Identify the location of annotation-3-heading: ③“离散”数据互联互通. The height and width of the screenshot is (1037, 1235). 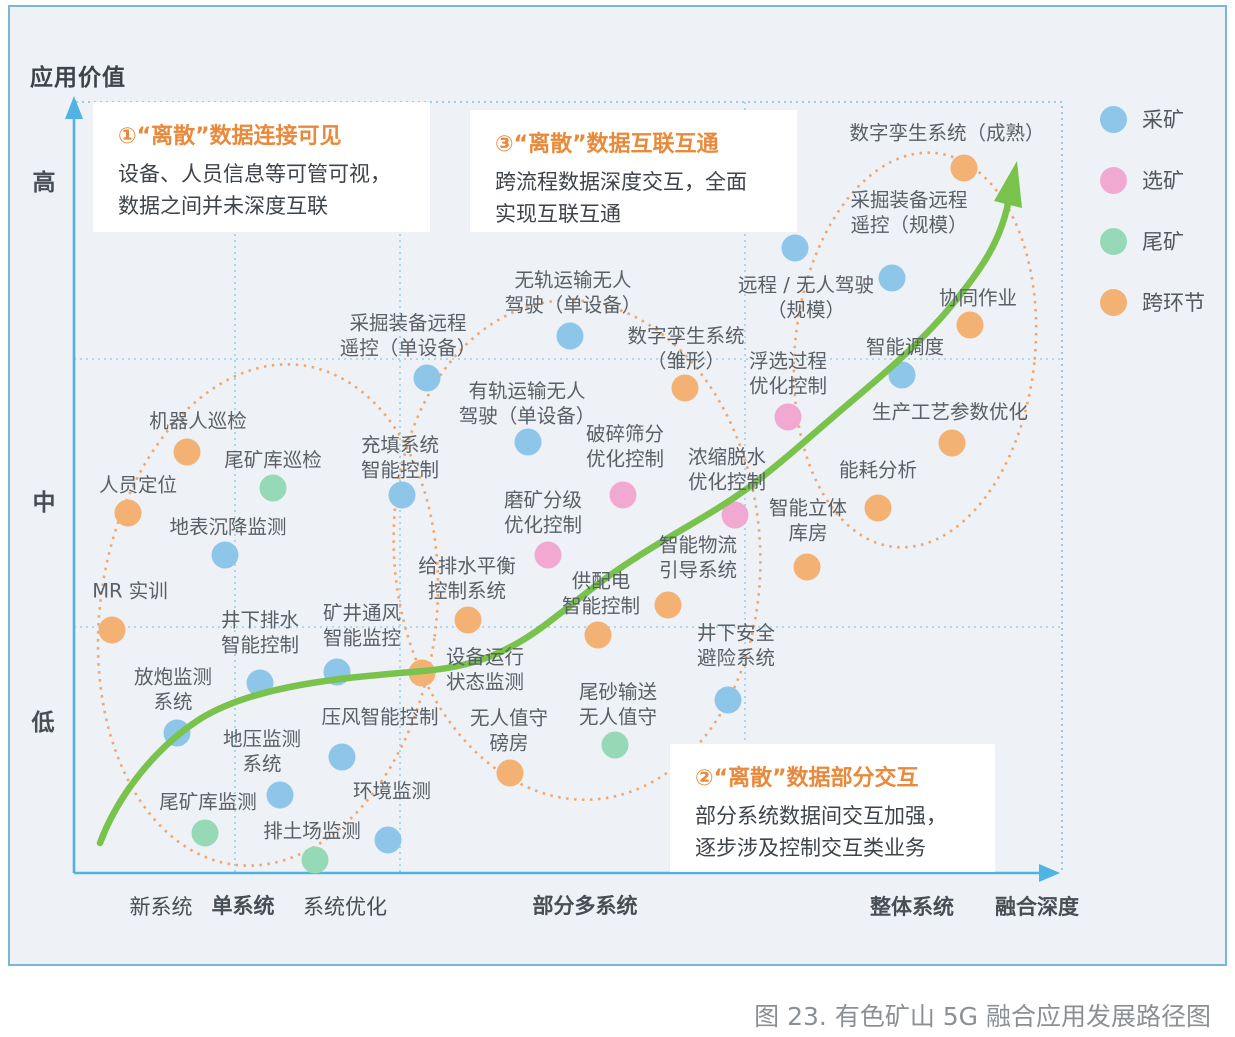
(607, 144).